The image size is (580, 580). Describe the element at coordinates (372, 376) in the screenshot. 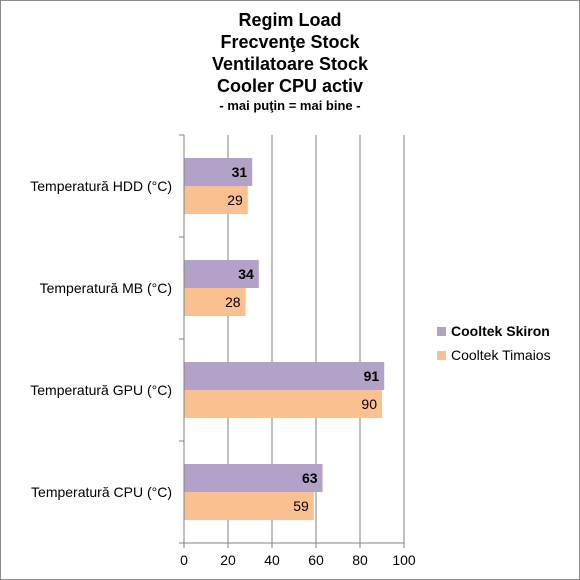

I see `data-label: 91` at that location.